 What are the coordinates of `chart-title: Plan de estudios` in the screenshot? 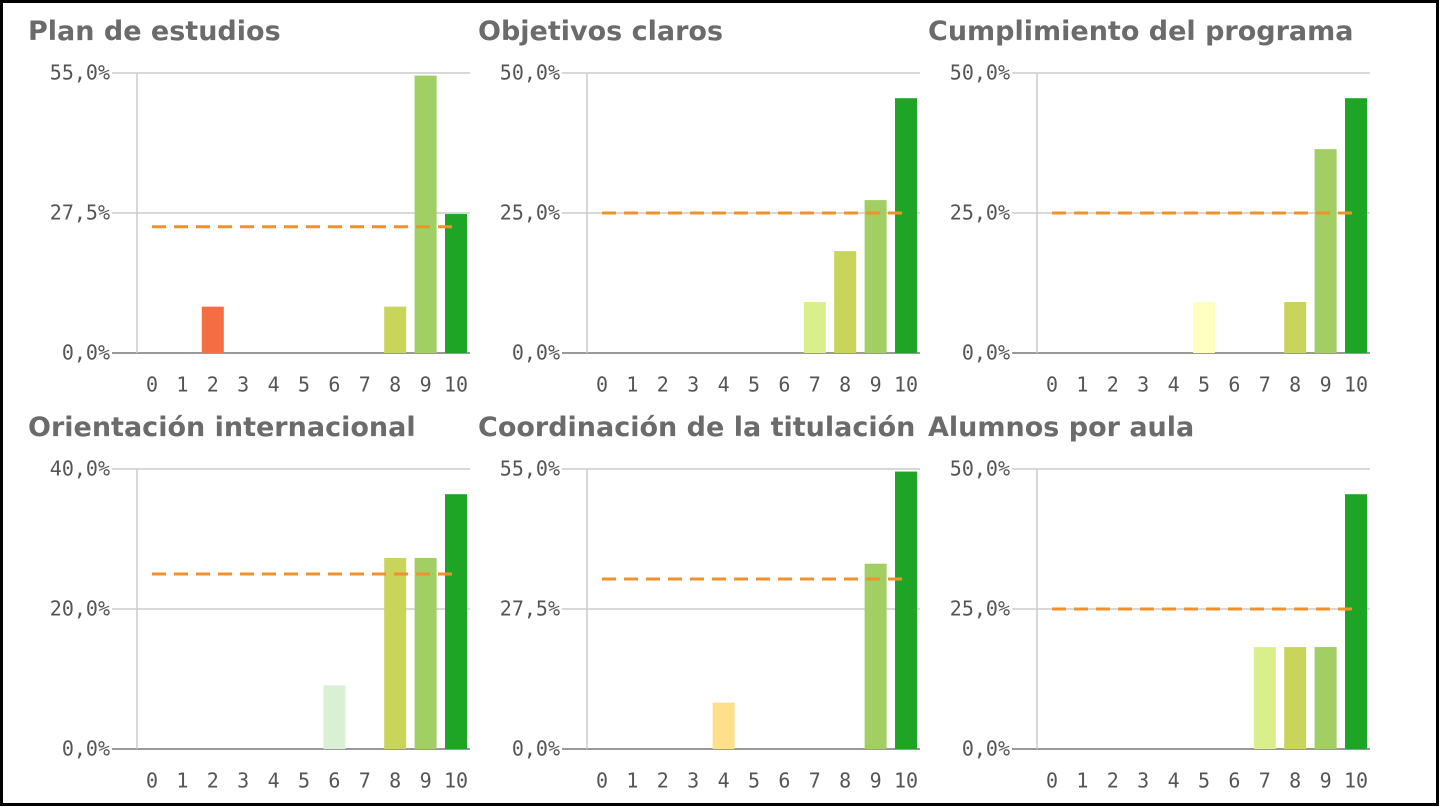 It's located at (154, 31).